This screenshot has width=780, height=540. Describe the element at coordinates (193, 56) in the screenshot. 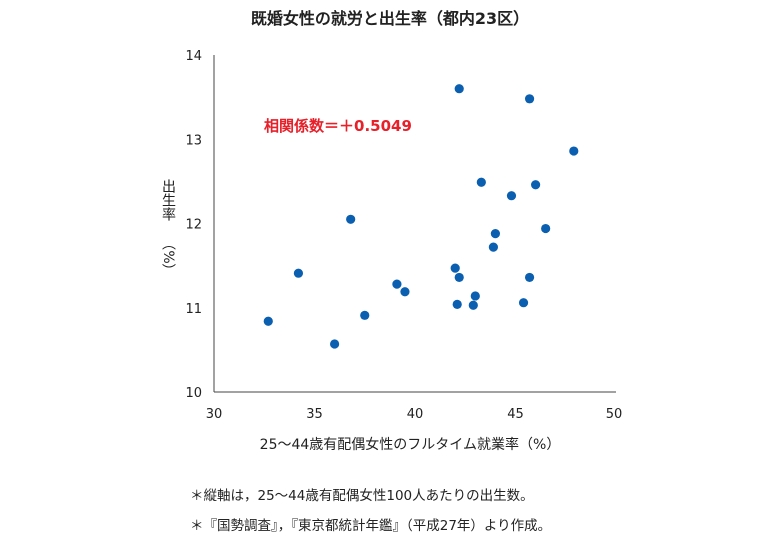

I see `y-tick-label: 14` at that location.